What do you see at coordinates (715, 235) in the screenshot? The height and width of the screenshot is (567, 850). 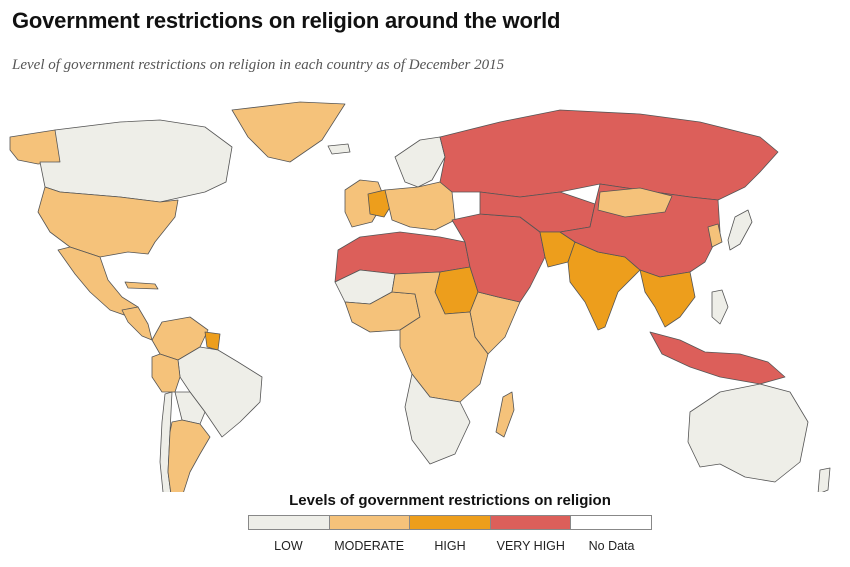 I see `region-korea` at bounding box center [715, 235].